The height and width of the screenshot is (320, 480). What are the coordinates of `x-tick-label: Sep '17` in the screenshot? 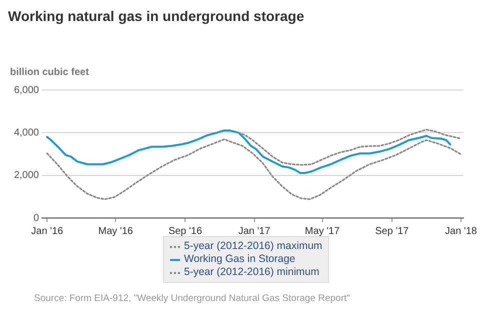 It's located at (392, 231).